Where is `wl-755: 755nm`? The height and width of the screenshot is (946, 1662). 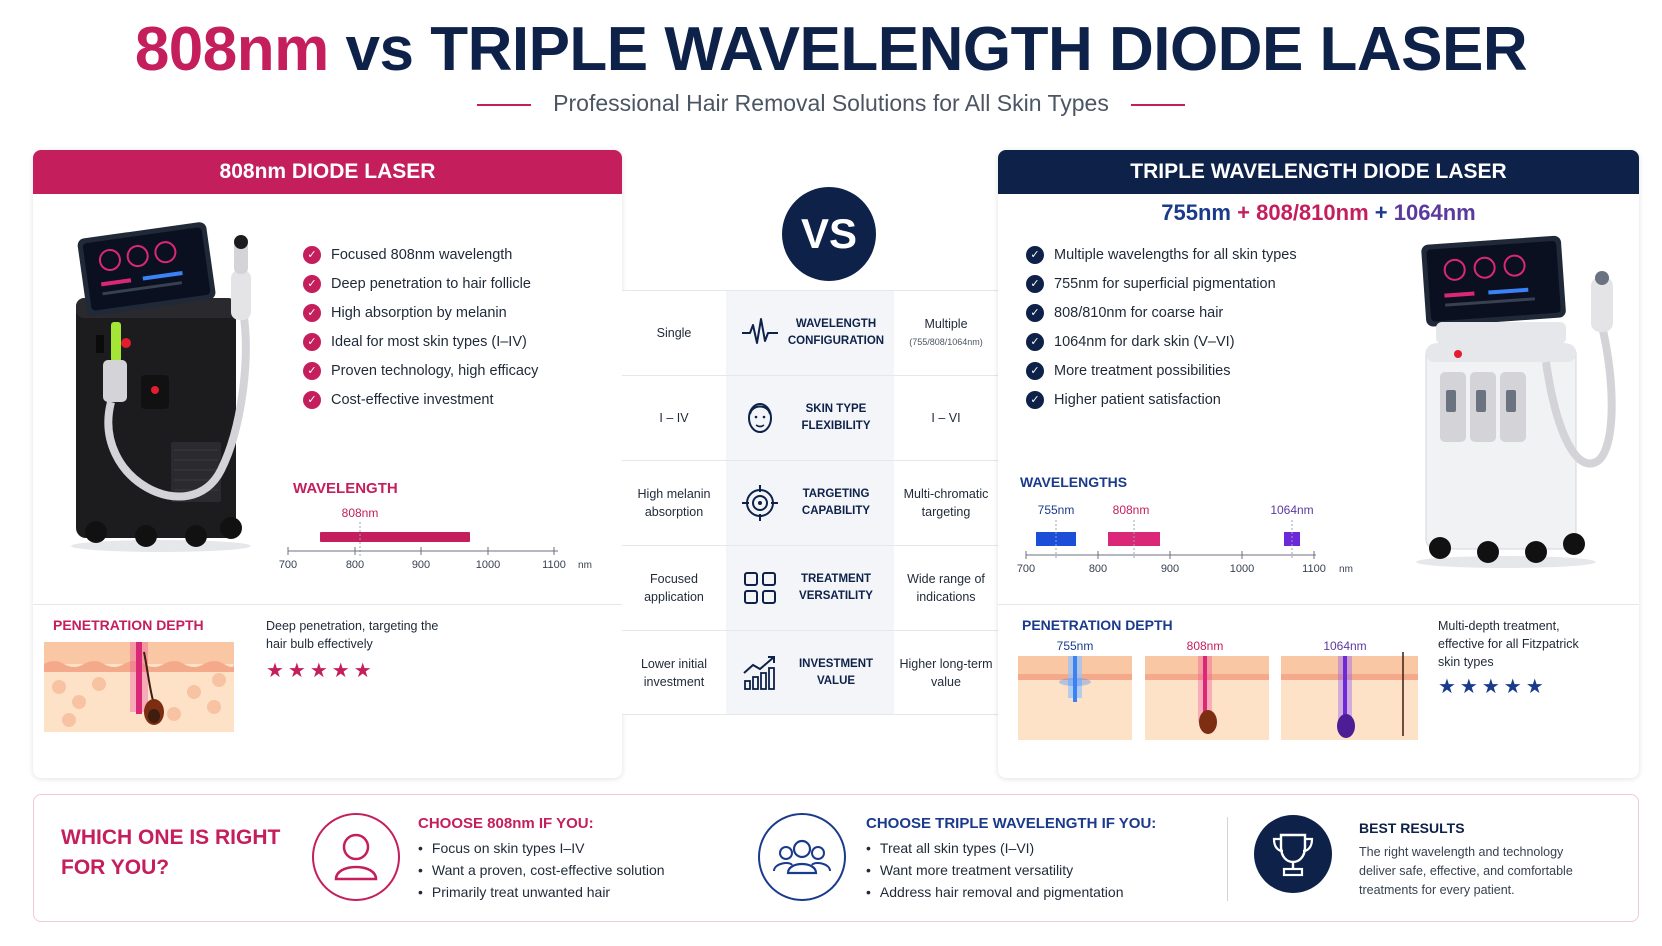
wl-755: 755nm is located at coordinates (1196, 212).